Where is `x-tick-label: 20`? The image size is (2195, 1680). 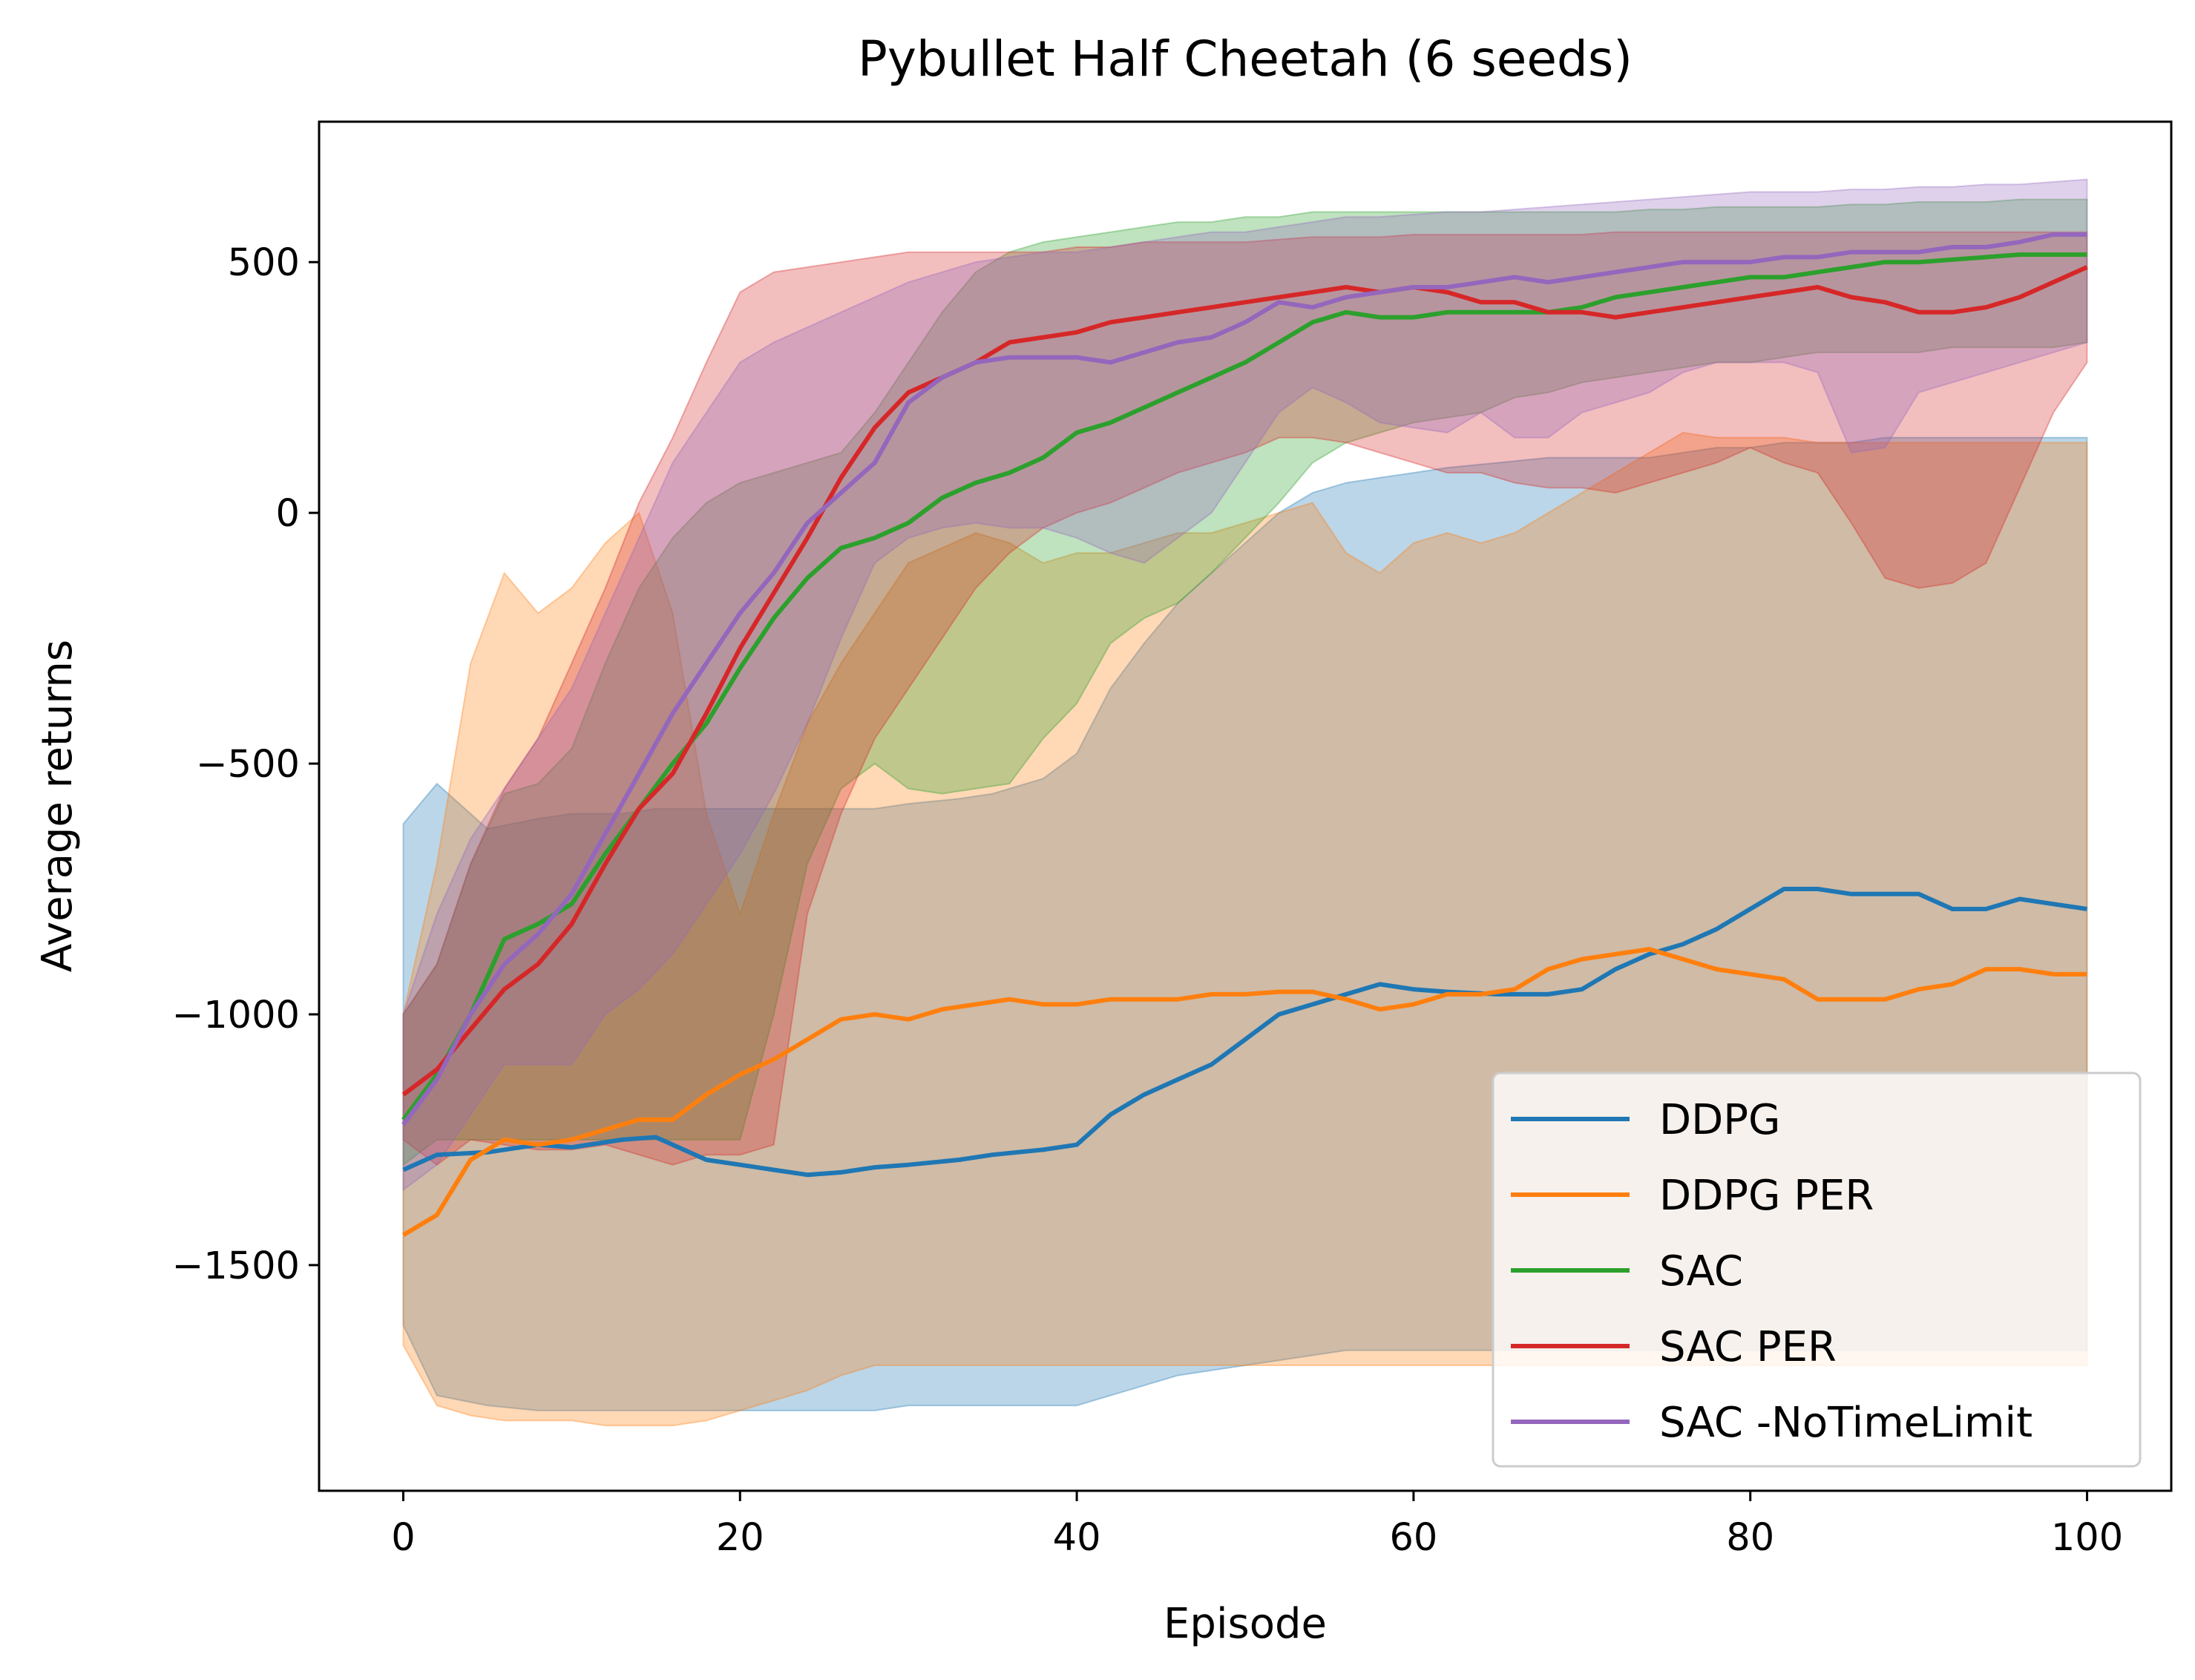
x-tick-label: 20 is located at coordinates (740, 1538).